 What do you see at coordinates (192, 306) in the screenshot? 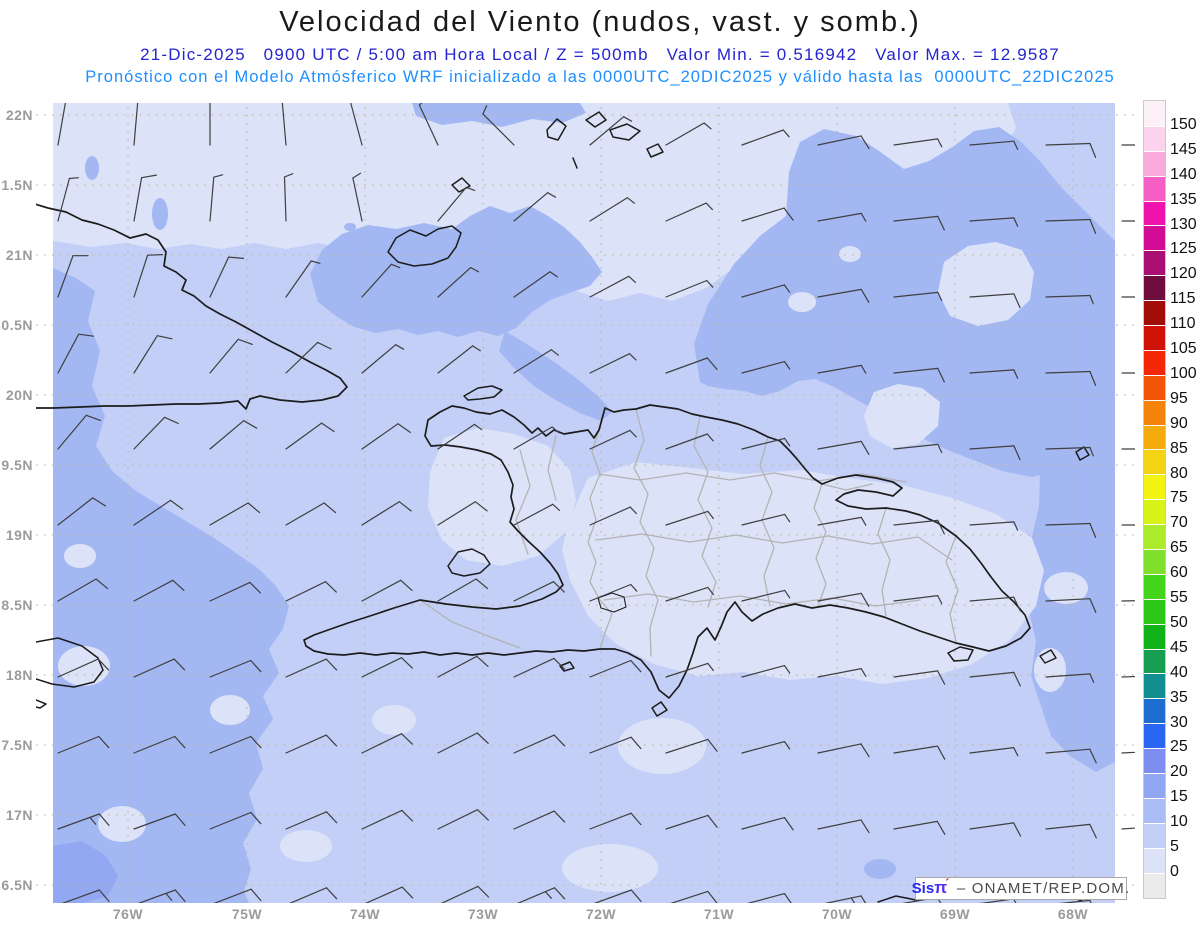
I see `cuba-coast` at bounding box center [192, 306].